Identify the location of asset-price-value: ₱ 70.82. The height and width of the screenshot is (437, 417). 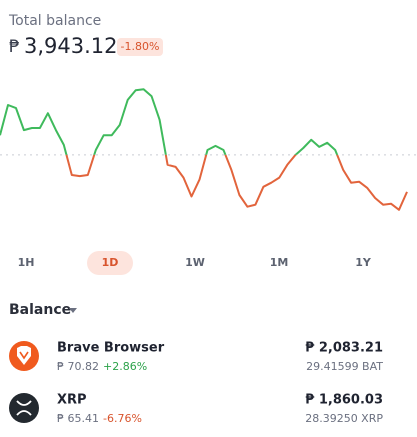
(78, 366).